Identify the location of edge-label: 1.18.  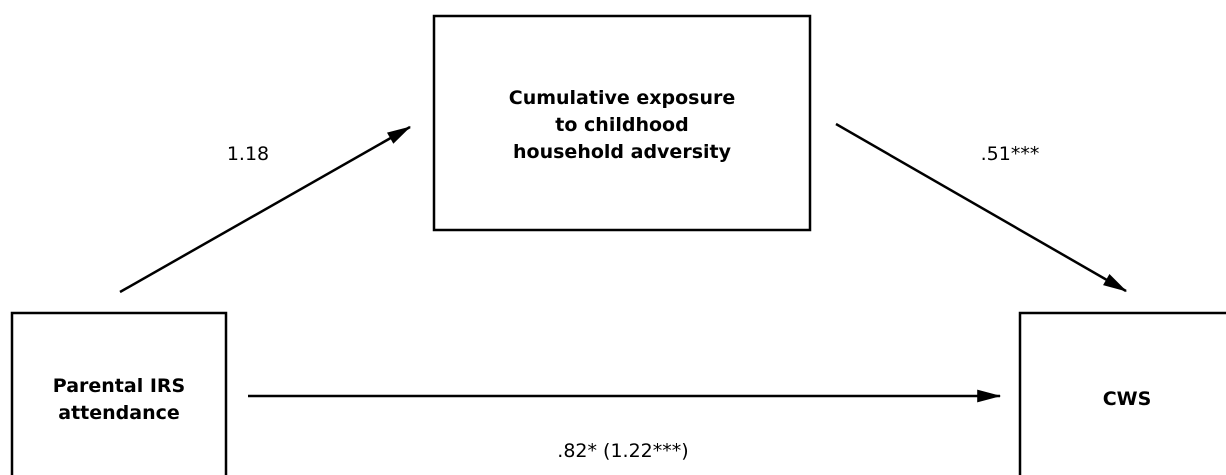
(248, 154).